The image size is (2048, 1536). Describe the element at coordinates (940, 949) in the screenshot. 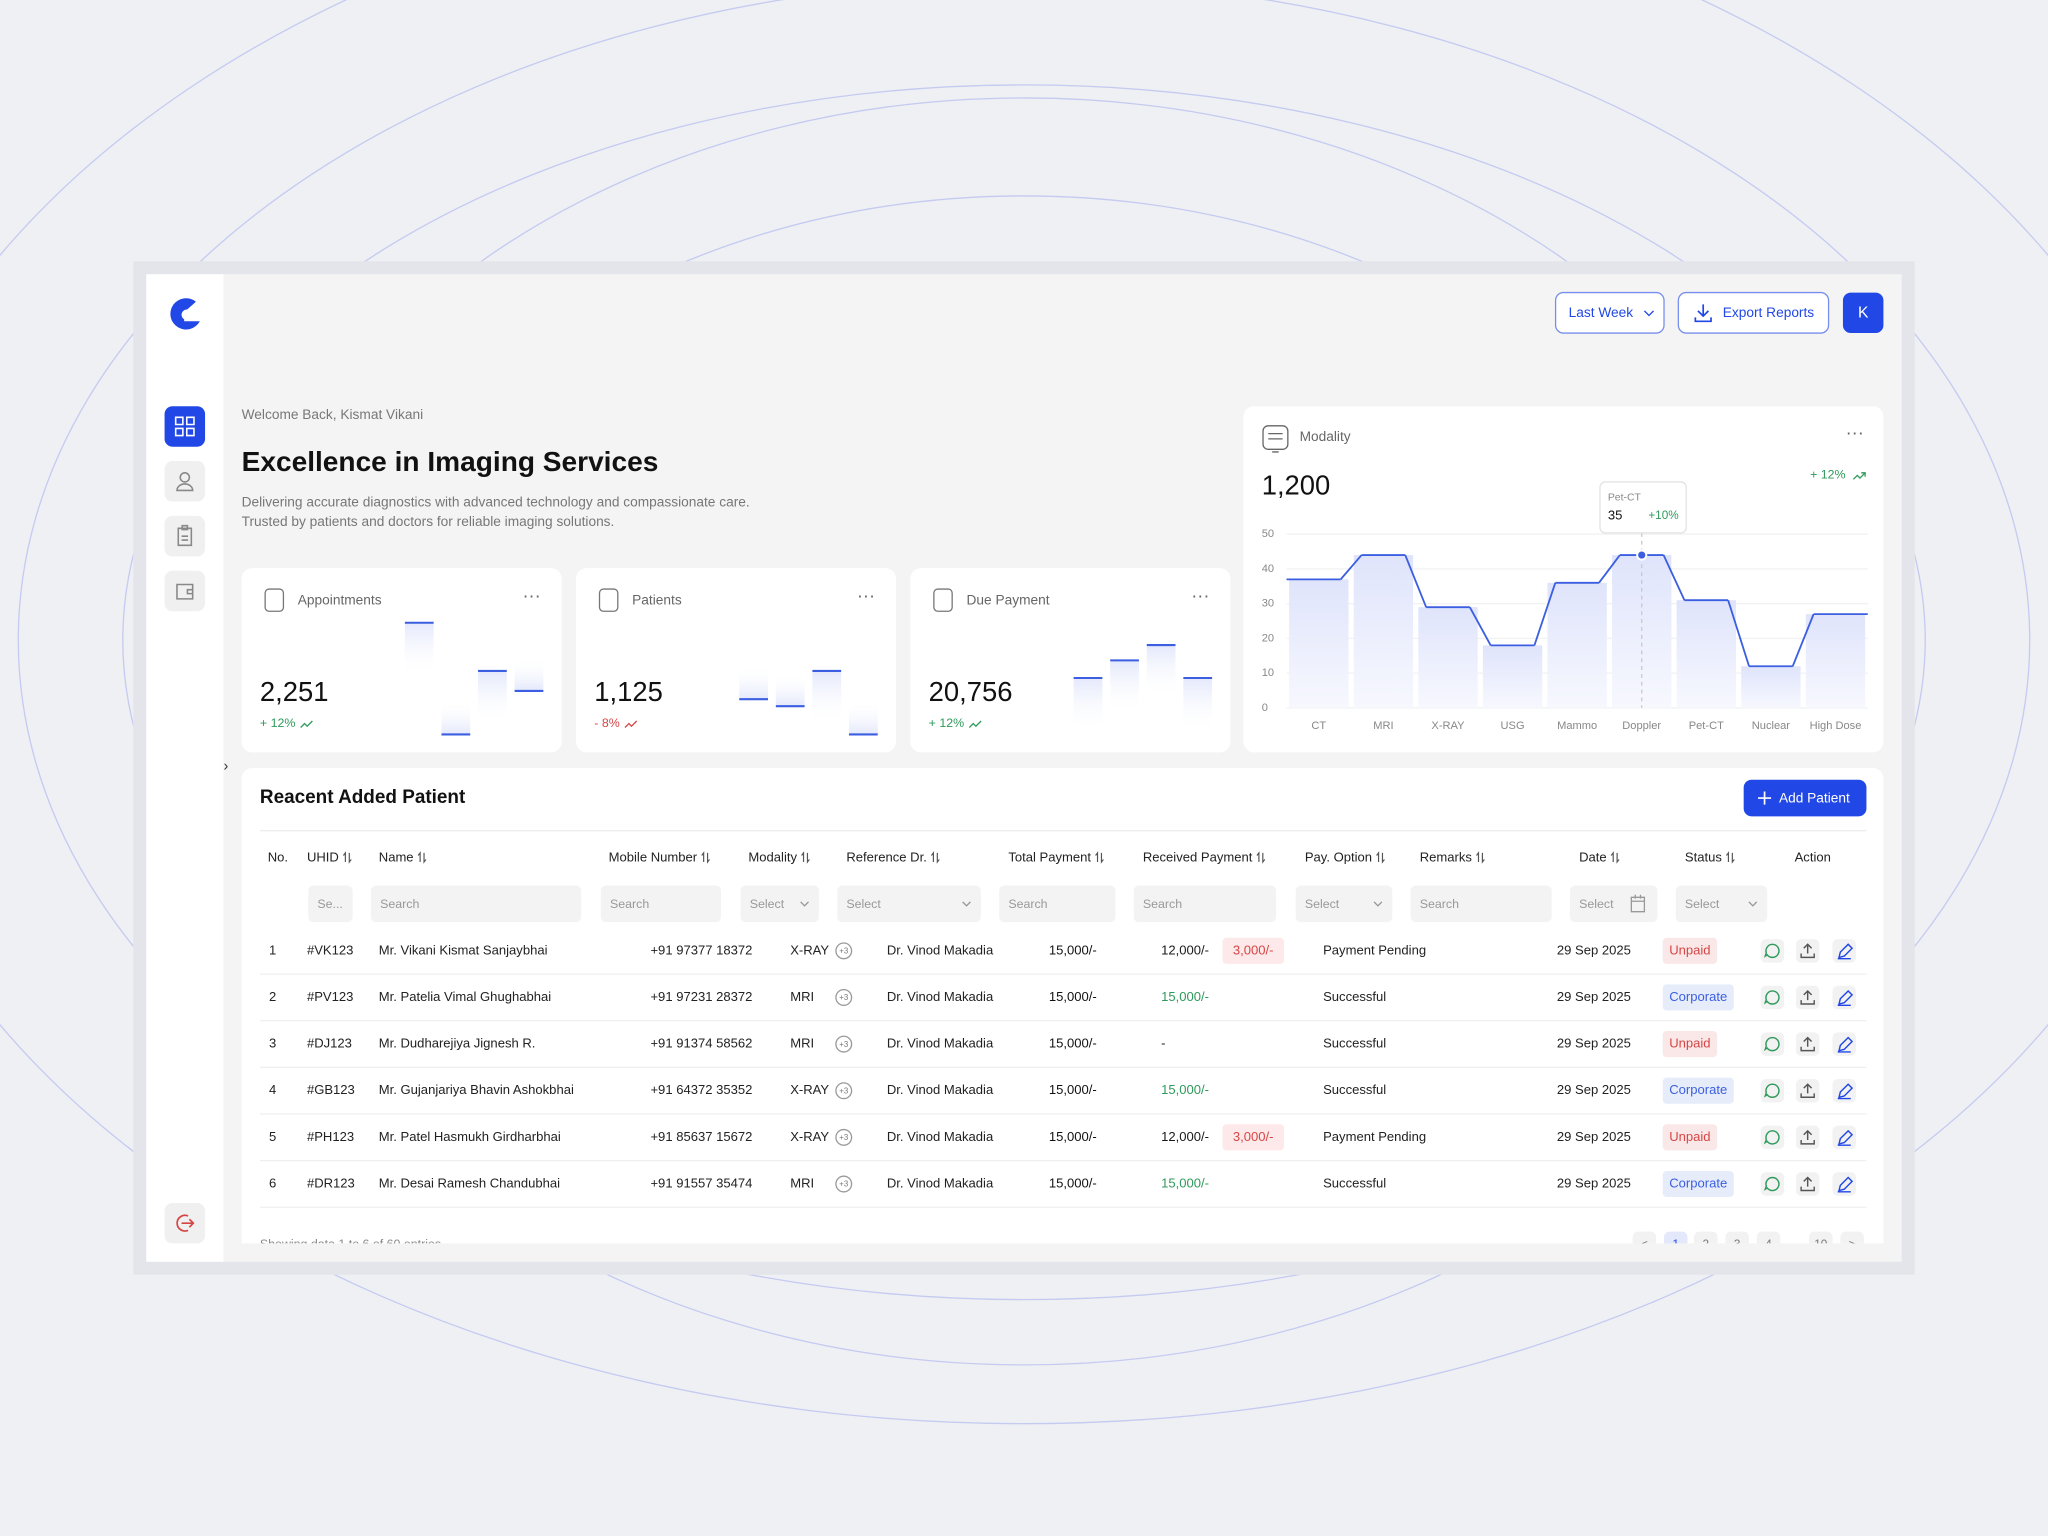

I see `cell-doctor: Dr. Vinod Makadia` at that location.